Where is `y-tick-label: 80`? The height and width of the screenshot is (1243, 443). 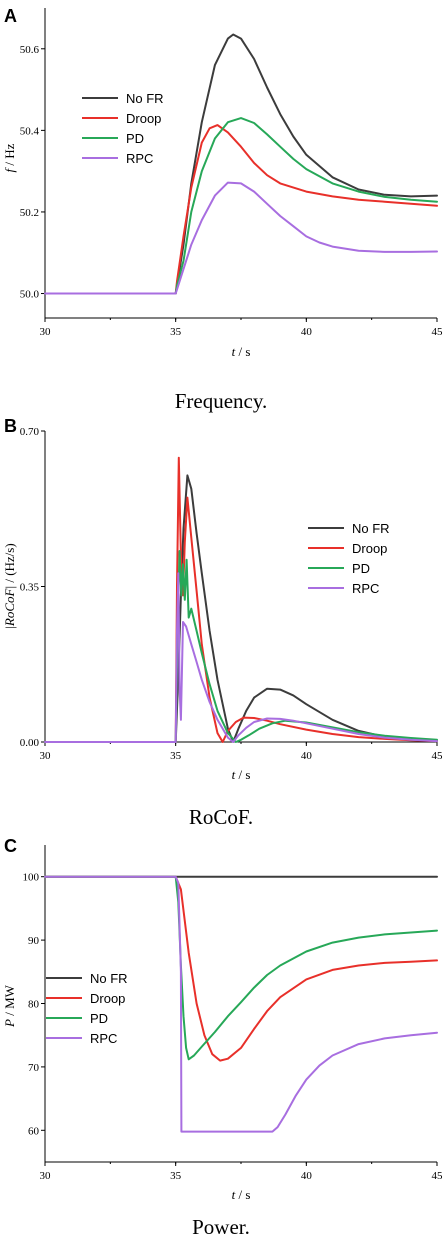 y-tick-label: 80 is located at coordinates (34, 1005).